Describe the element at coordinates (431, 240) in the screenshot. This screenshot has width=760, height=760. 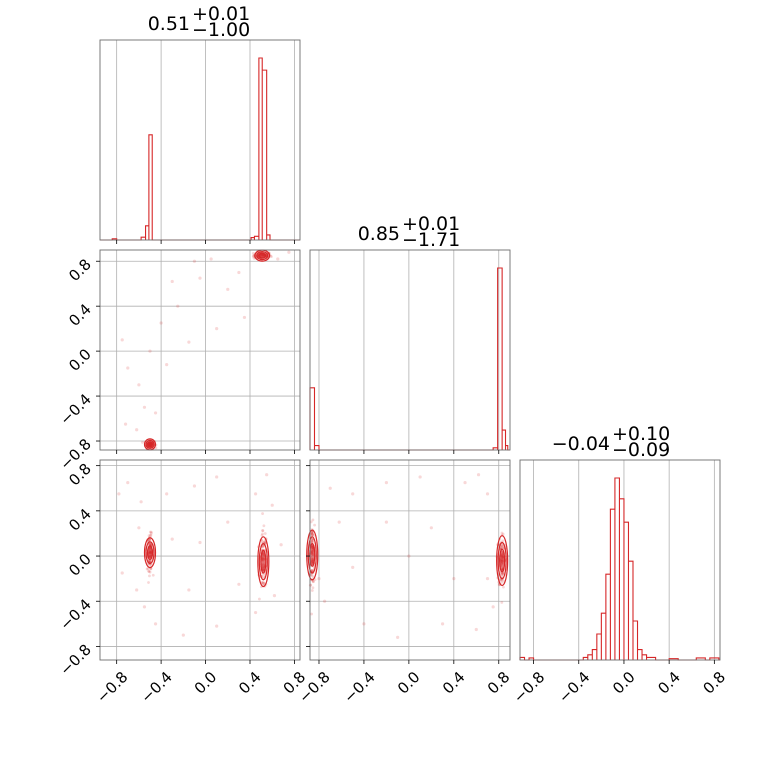
I see `title-minus-error: −1.71` at that location.